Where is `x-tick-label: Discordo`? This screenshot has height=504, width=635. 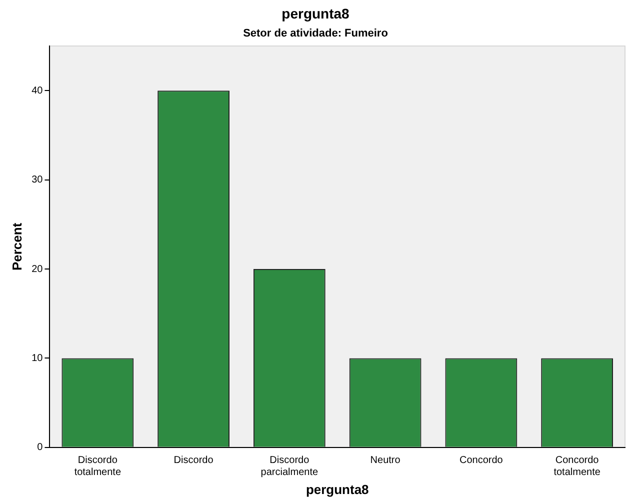
x-tick-label: Discordo is located at coordinates (194, 460).